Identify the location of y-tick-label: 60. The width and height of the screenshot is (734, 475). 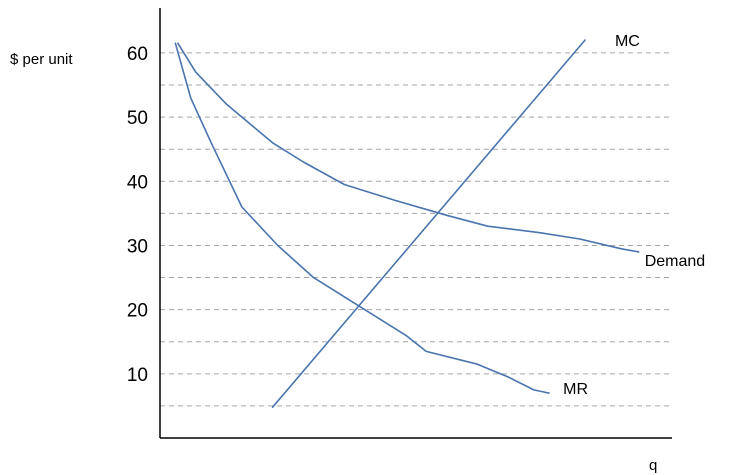
(137, 54).